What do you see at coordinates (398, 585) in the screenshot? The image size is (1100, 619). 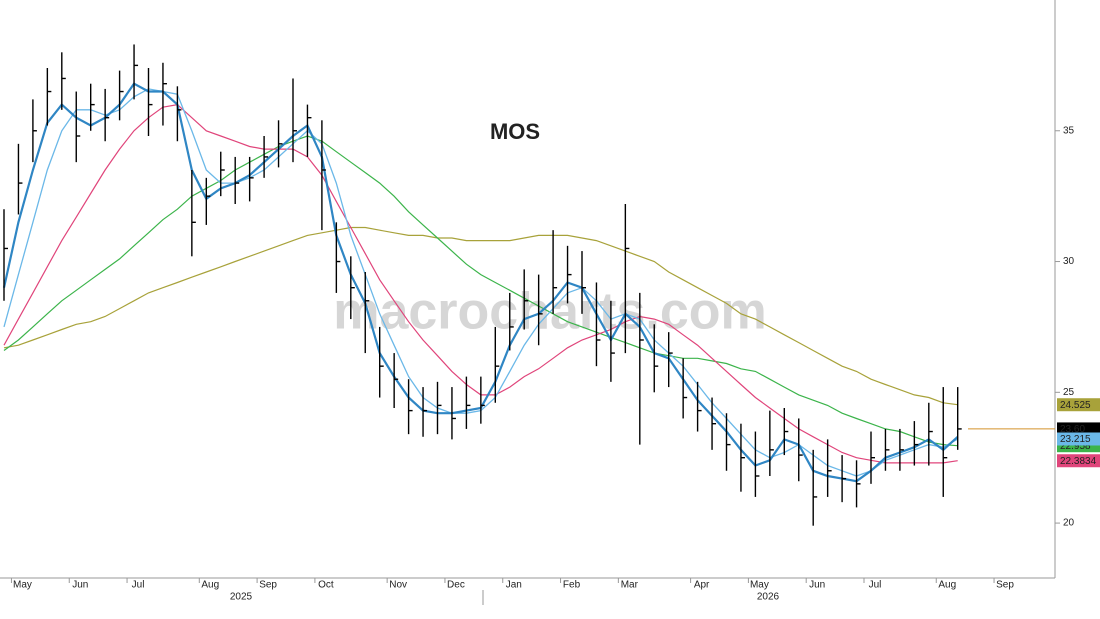 I see `x-tick-label: Nov` at bounding box center [398, 585].